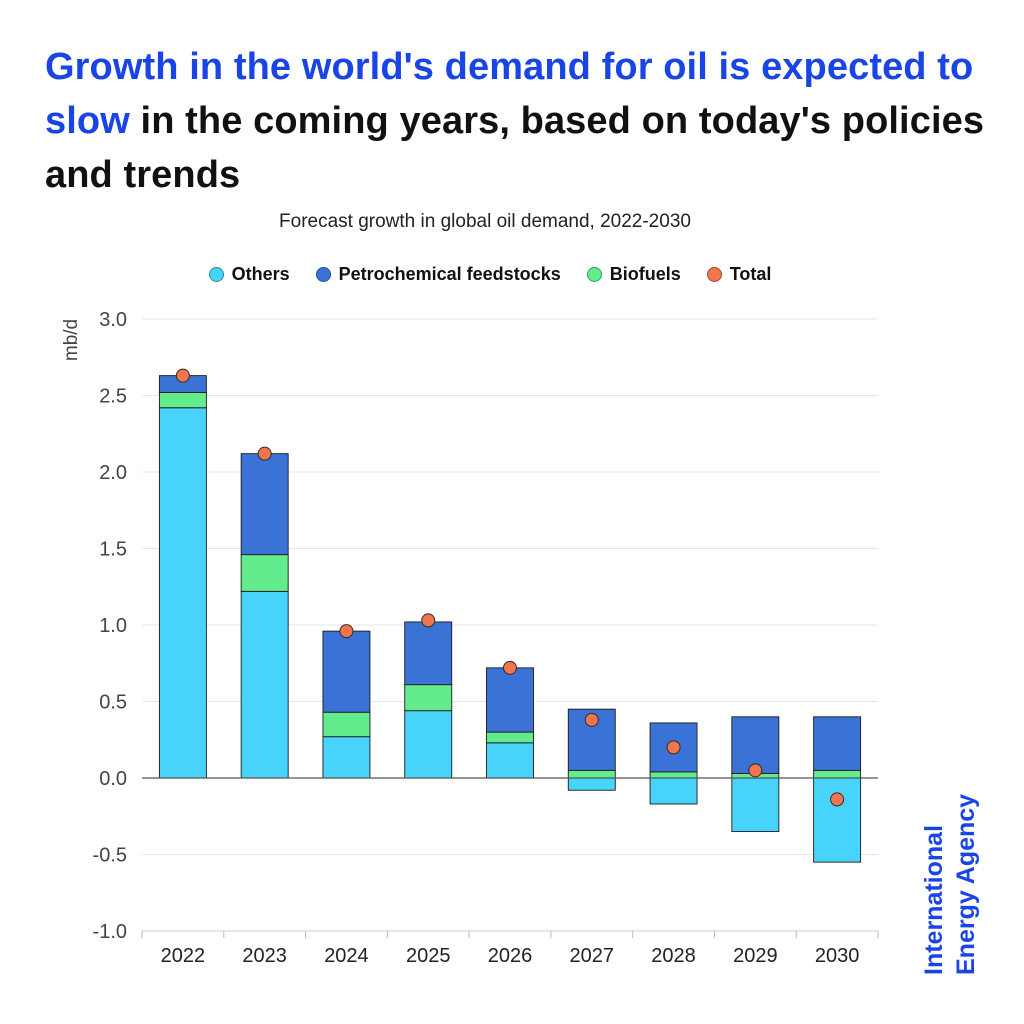  Describe the element at coordinates (510, 760) in the screenshot. I see `bar-others-2026` at that location.